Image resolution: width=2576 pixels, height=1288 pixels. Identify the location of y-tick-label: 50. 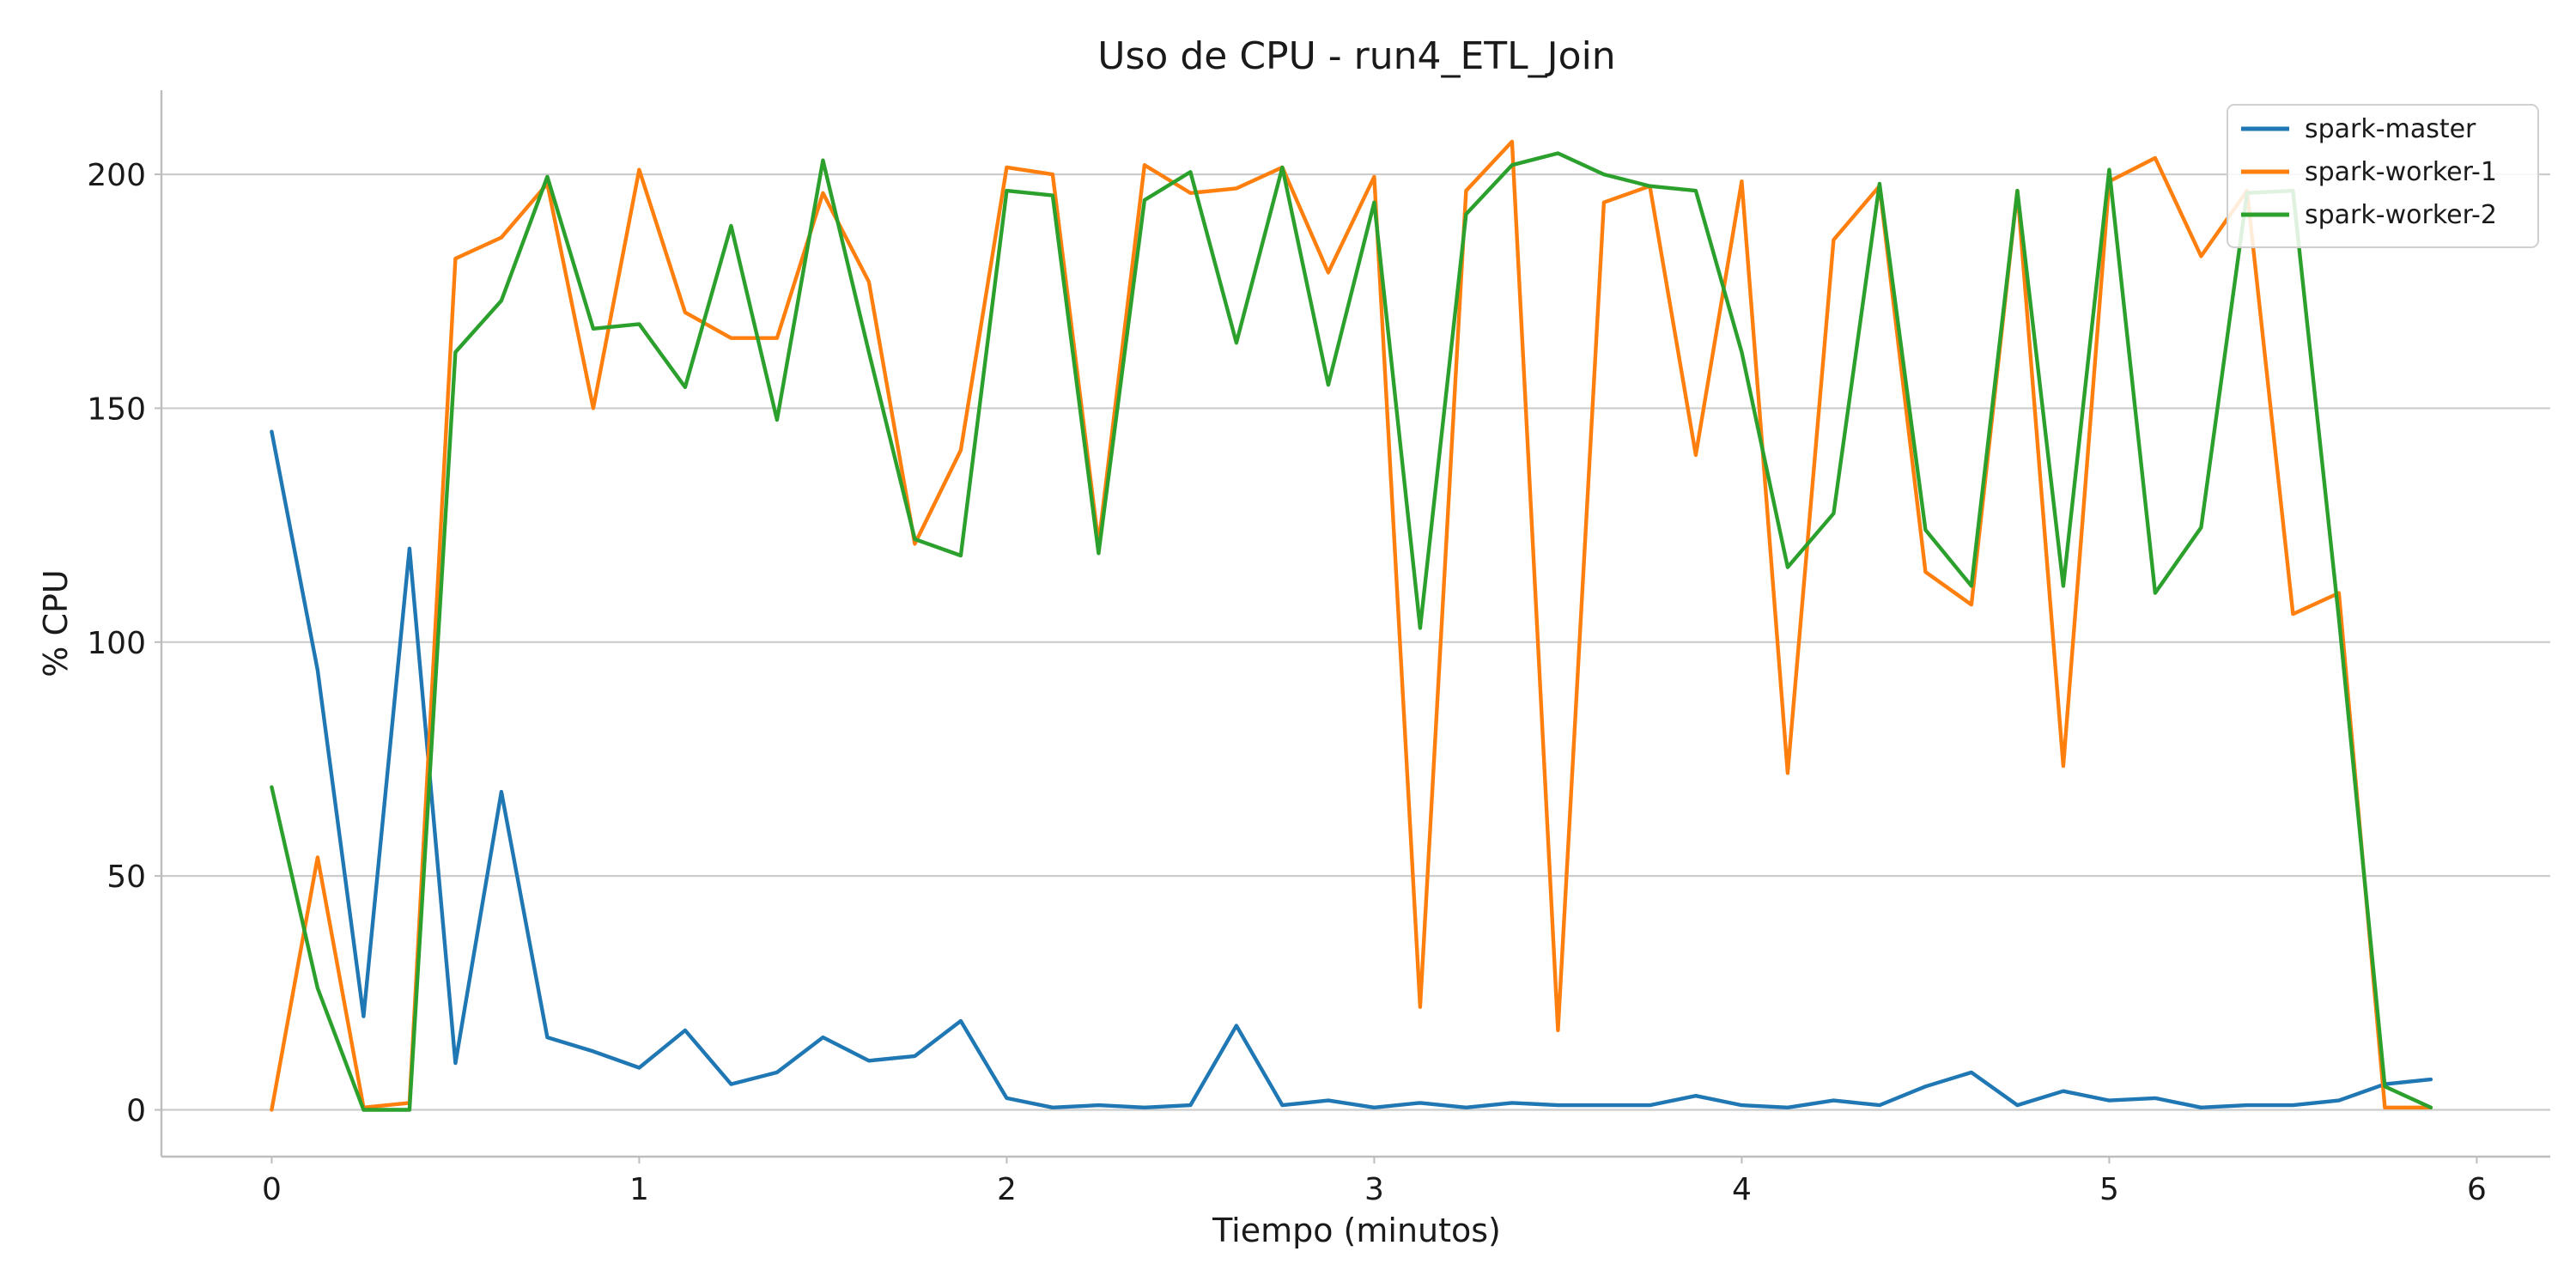
(126, 878).